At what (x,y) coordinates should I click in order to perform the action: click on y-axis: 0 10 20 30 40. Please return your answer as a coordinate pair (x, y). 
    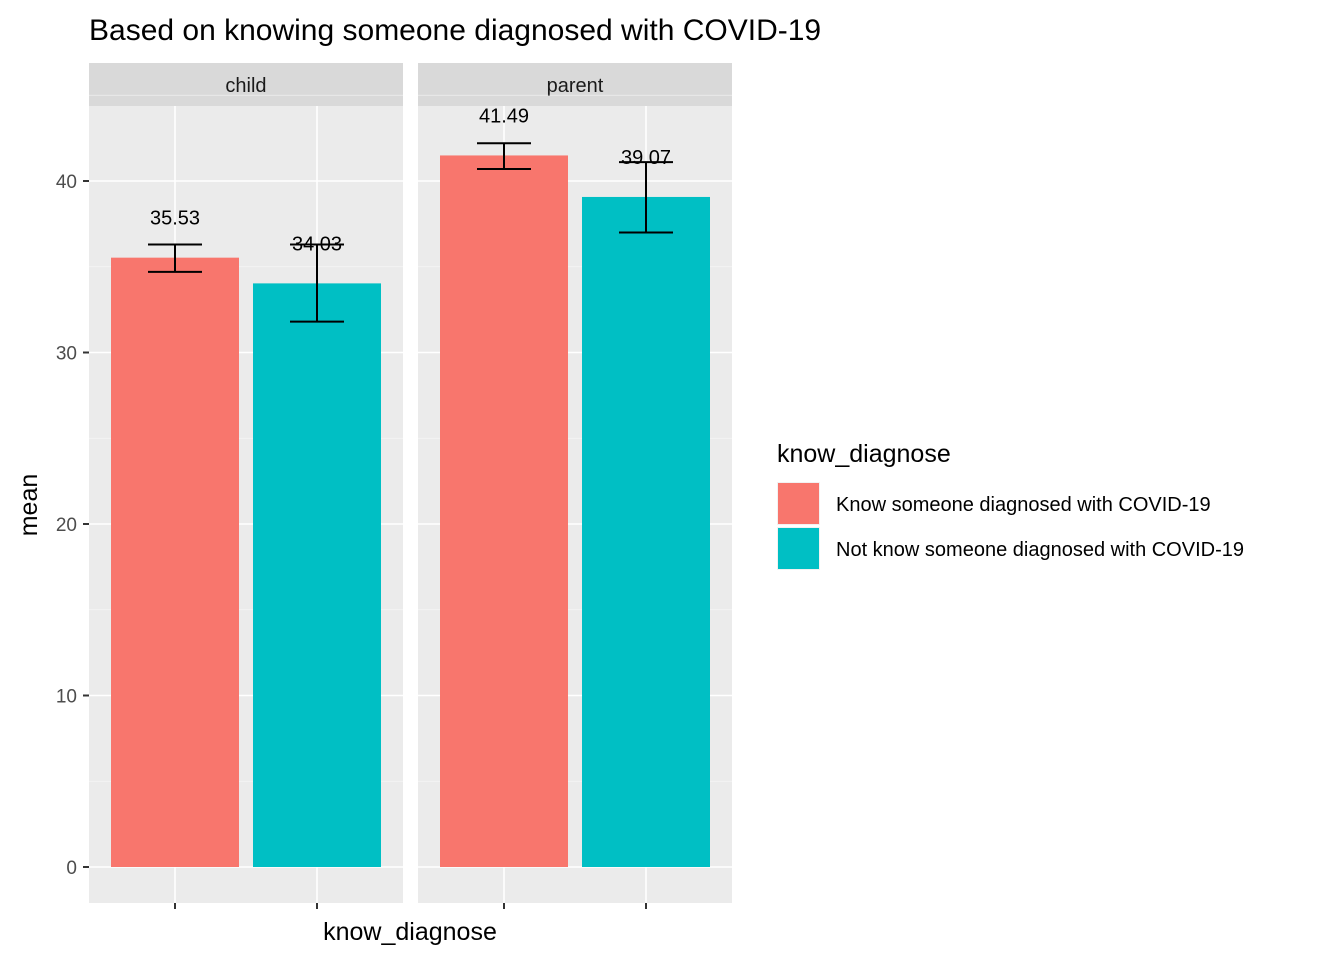
    Looking at the image, I should click on (72, 525).